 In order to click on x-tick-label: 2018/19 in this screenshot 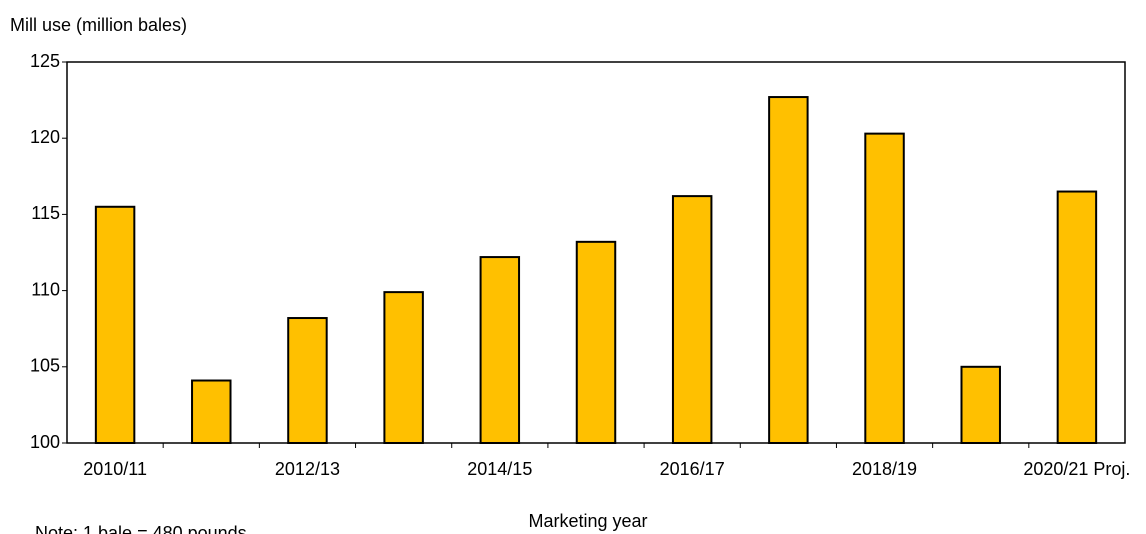, I will do `click(884, 469)`.